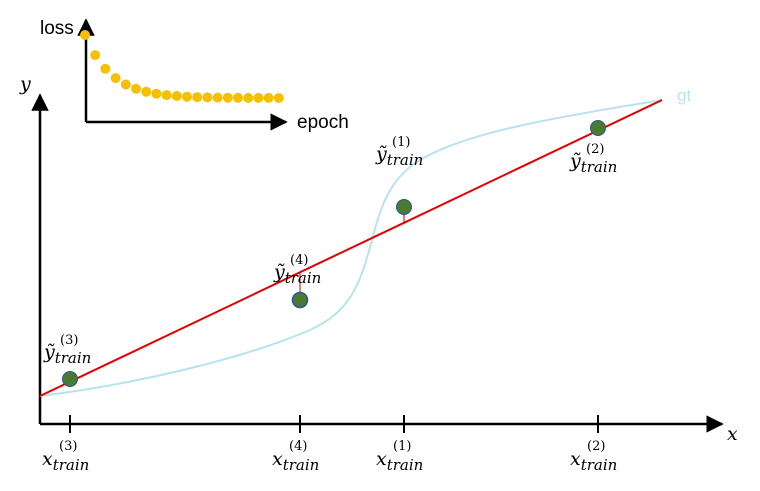 This screenshot has width=760, height=491. I want to click on point-label-1: ỹtrain(1), so click(399, 152).